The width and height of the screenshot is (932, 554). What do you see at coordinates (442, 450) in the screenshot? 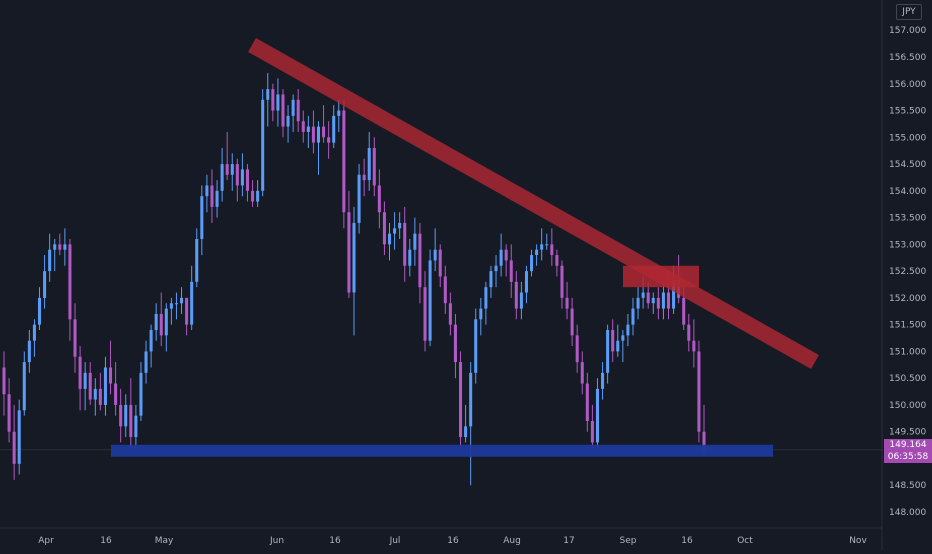
I see `support-zone` at bounding box center [442, 450].